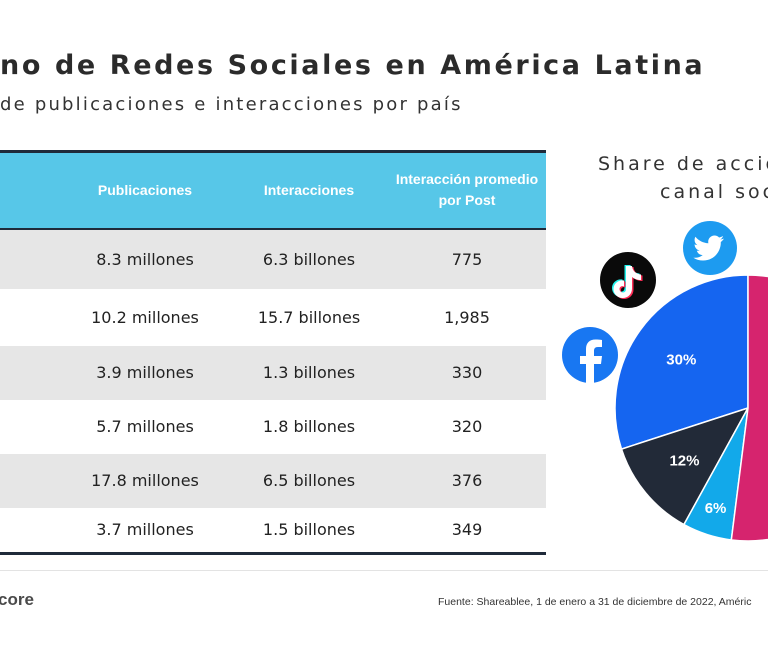 The width and height of the screenshot is (768, 668). I want to click on table-row: o 17.8 millones 6.5 billones 376, so click(273, 480).